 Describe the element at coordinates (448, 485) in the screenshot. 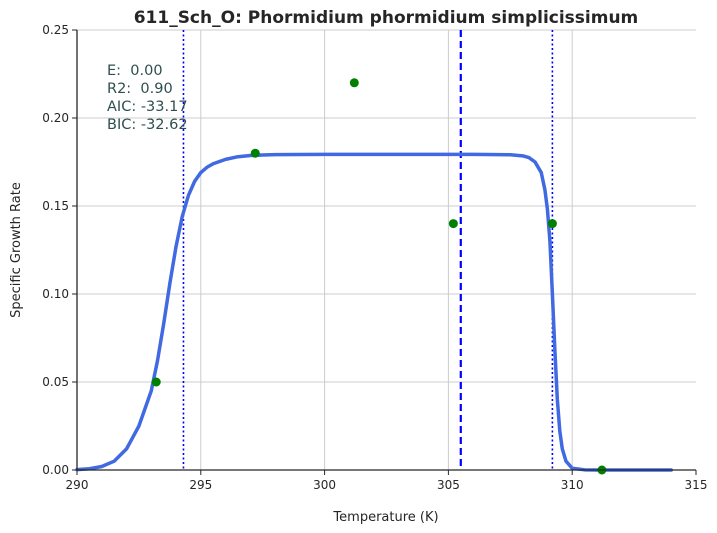

I see `x-tick-label: 305` at that location.